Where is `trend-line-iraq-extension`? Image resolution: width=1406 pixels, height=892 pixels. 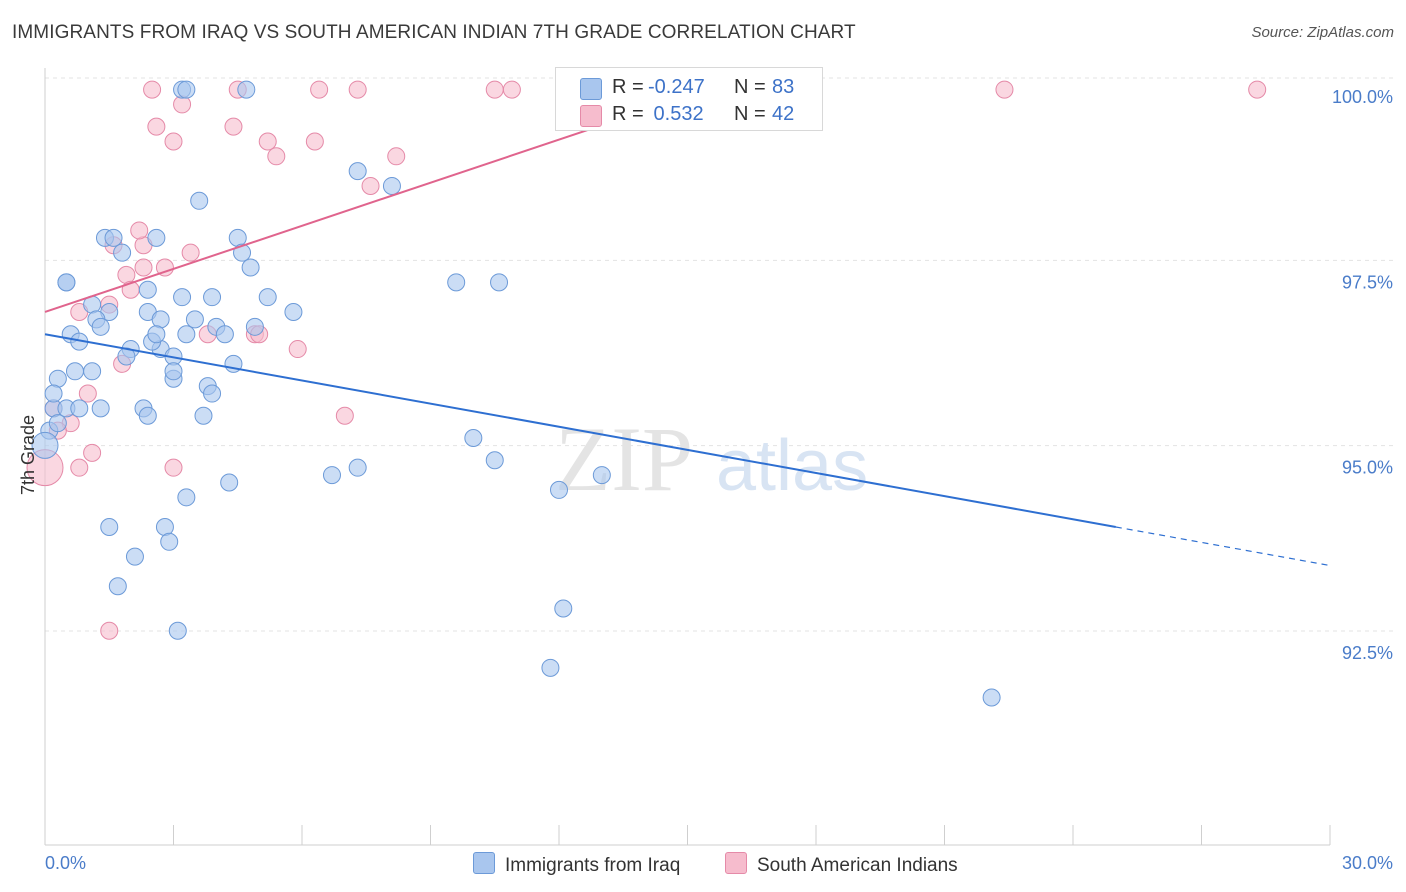 trend-line-iraq-extension is located at coordinates (1223, 546).